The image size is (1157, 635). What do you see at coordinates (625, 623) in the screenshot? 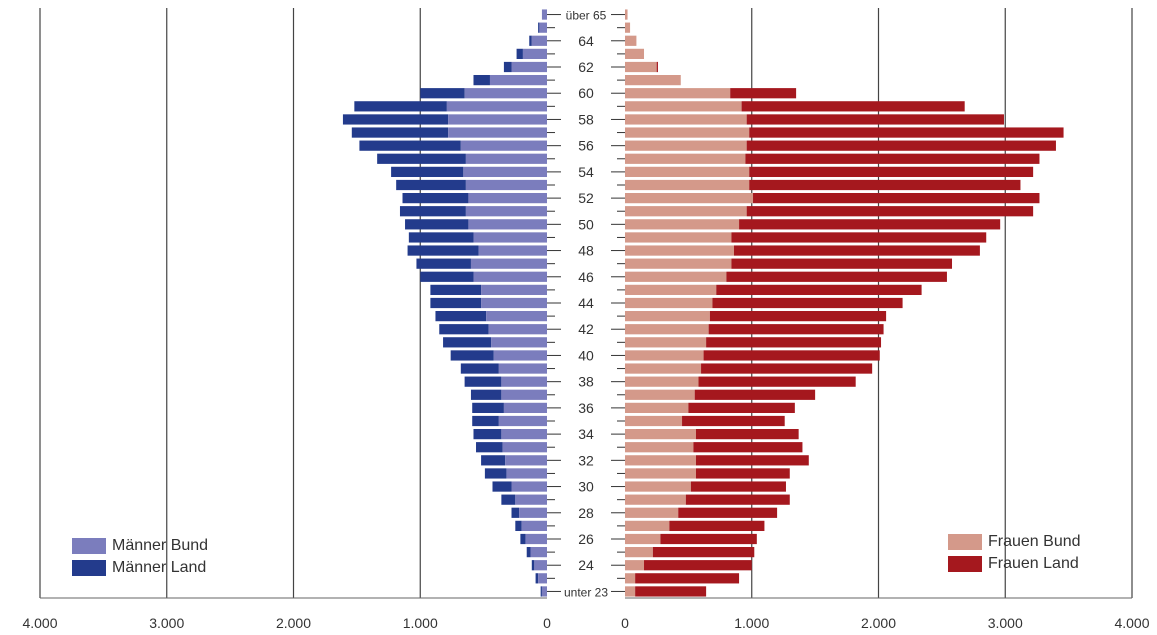
I see `x-tick-label-right: 0` at bounding box center [625, 623].